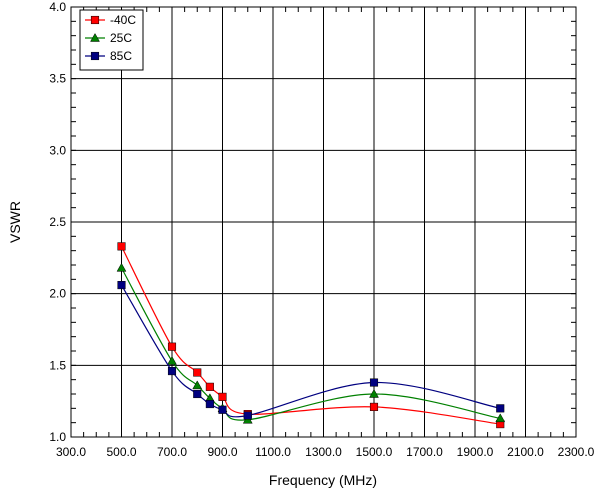  I want to click on y-tick-label: 3.5, so click(57, 79).